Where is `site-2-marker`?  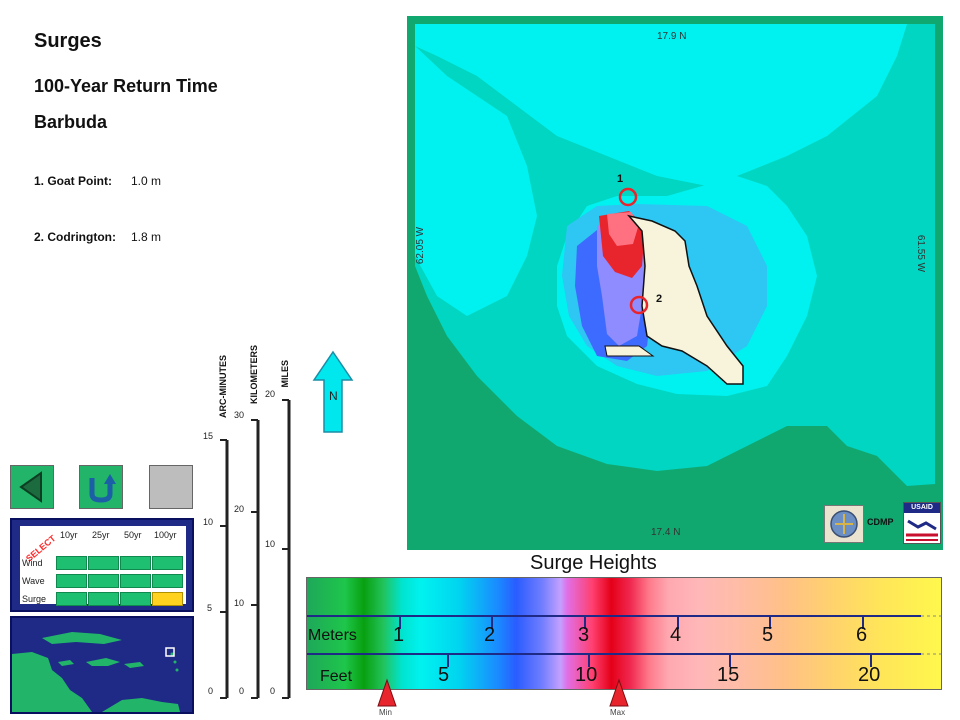 site-2-marker is located at coordinates (639, 305).